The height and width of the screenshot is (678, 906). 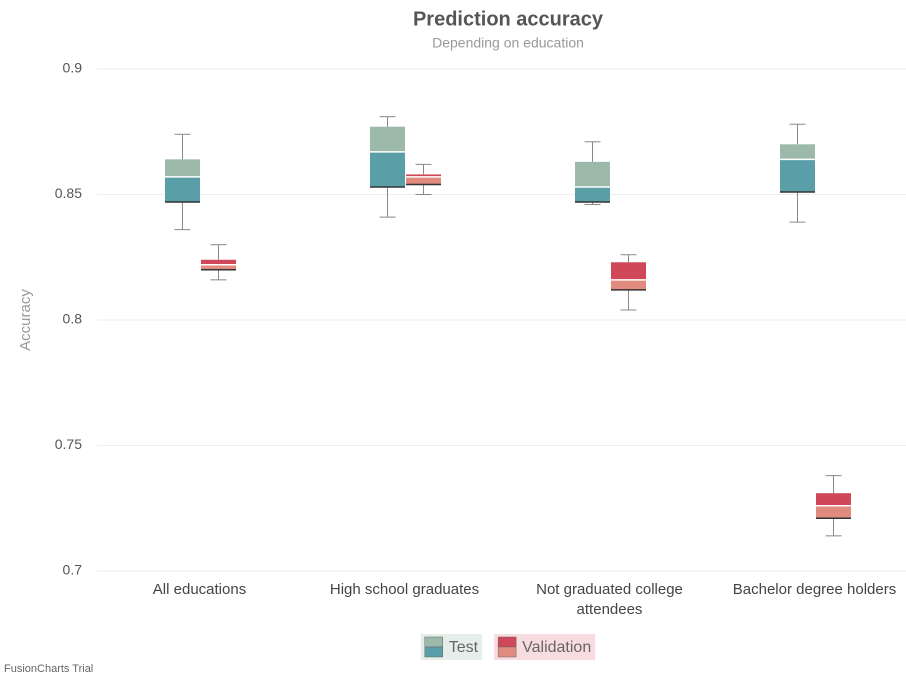 I want to click on y-tick-label: 0.8, so click(x=73, y=319).